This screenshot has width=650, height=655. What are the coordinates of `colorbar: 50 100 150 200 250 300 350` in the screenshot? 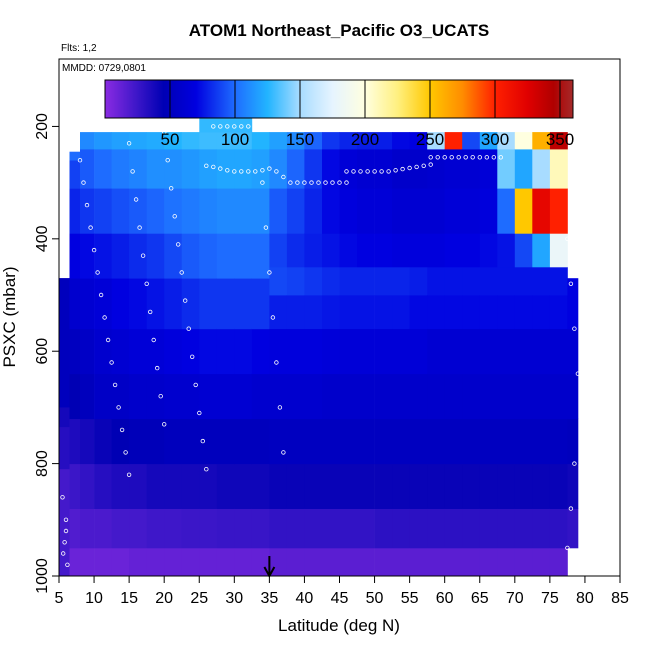 It's located at (339, 114).